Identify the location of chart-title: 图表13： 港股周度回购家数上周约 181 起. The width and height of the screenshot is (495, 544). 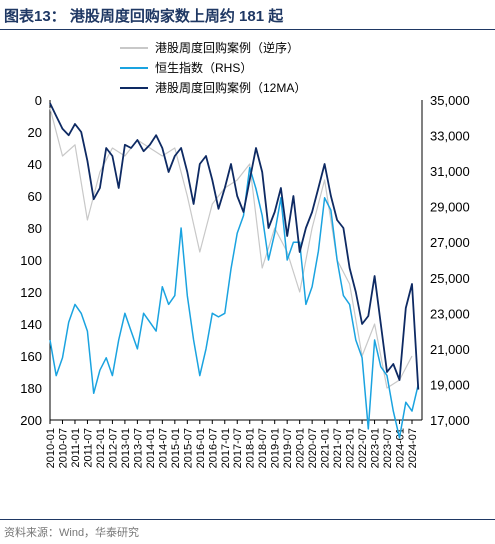
(144, 16).